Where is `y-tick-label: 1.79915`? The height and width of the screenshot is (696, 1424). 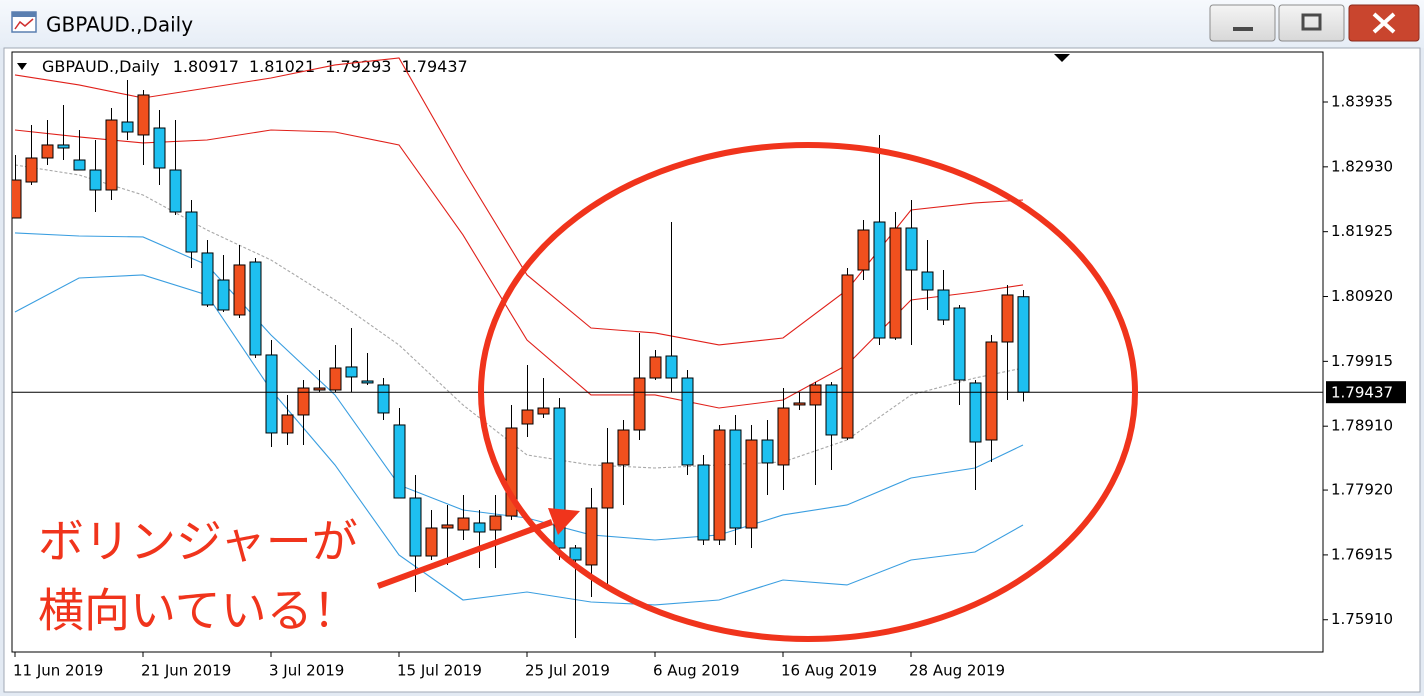 y-tick-label: 1.79915 is located at coordinates (1362, 361).